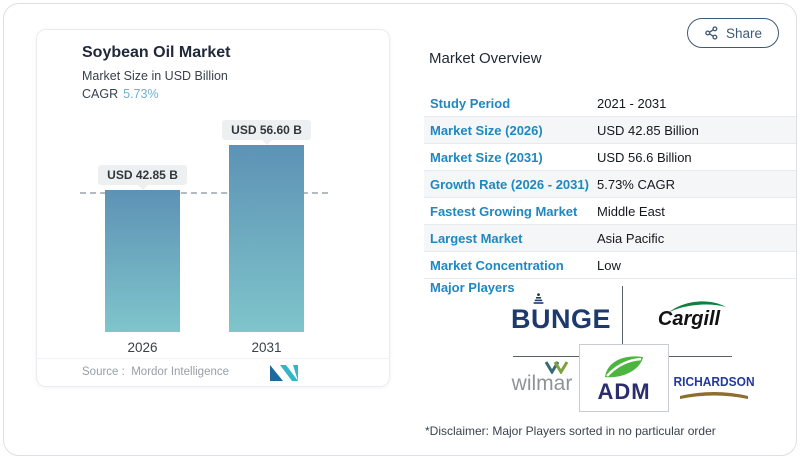 Image resolution: width=800 pixels, height=462 pixels. Describe the element at coordinates (470, 103) in the screenshot. I see `row-label: Study Period` at that location.